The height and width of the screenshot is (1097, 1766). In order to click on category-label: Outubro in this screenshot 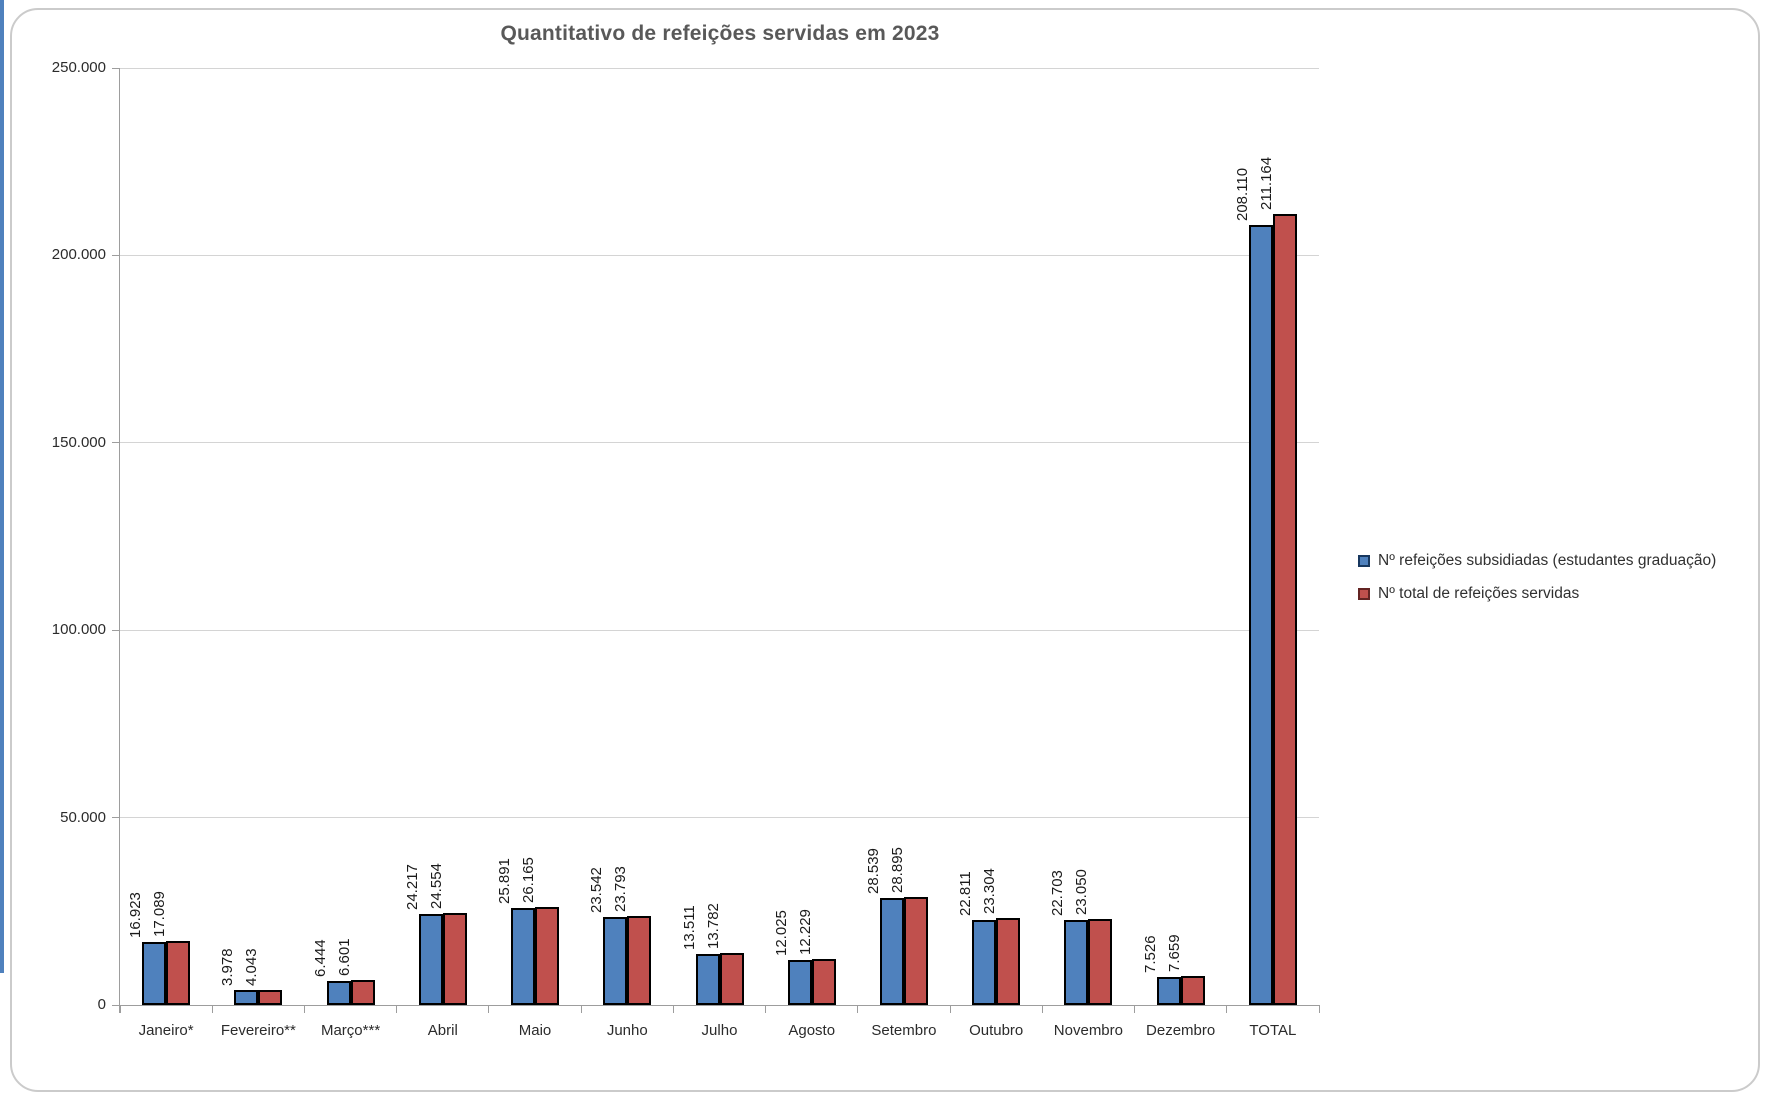, I will do `click(996, 1030)`.